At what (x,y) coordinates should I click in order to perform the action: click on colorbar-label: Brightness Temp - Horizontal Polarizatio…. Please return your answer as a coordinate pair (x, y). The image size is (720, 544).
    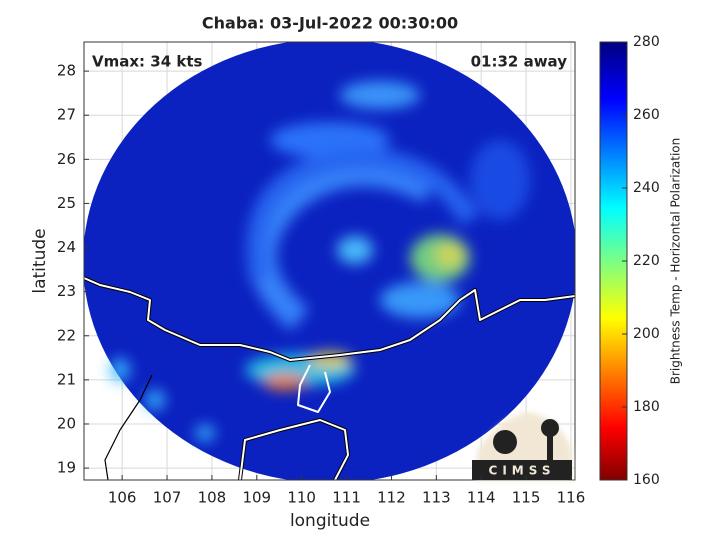
    Looking at the image, I should click on (676, 261).